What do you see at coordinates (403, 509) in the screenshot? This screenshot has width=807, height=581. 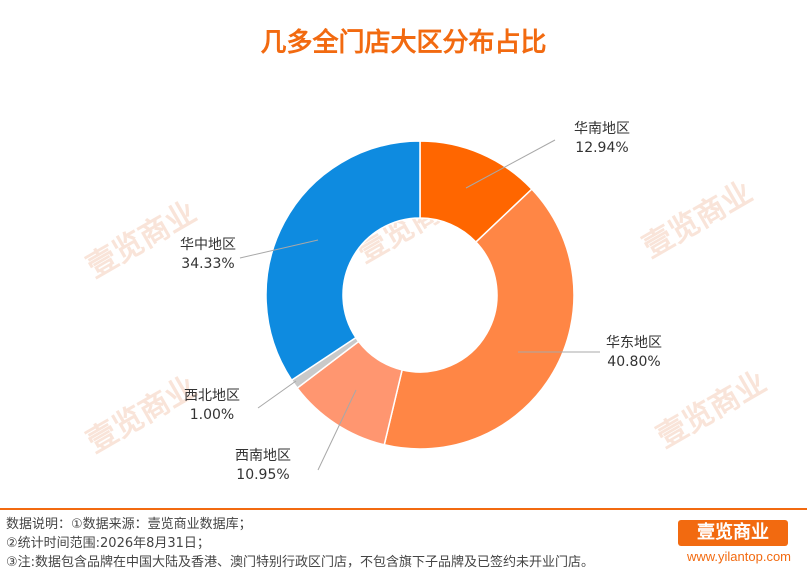 I see `footer-divider` at bounding box center [403, 509].